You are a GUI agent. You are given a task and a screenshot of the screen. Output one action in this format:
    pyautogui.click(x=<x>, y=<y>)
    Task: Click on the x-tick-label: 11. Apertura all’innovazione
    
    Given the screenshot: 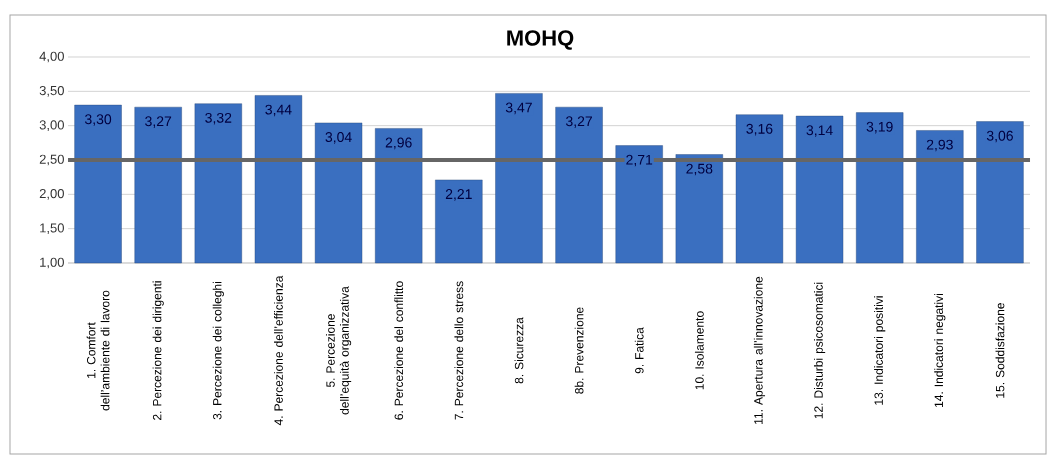 What is the action you would take?
    pyautogui.click(x=759, y=350)
    